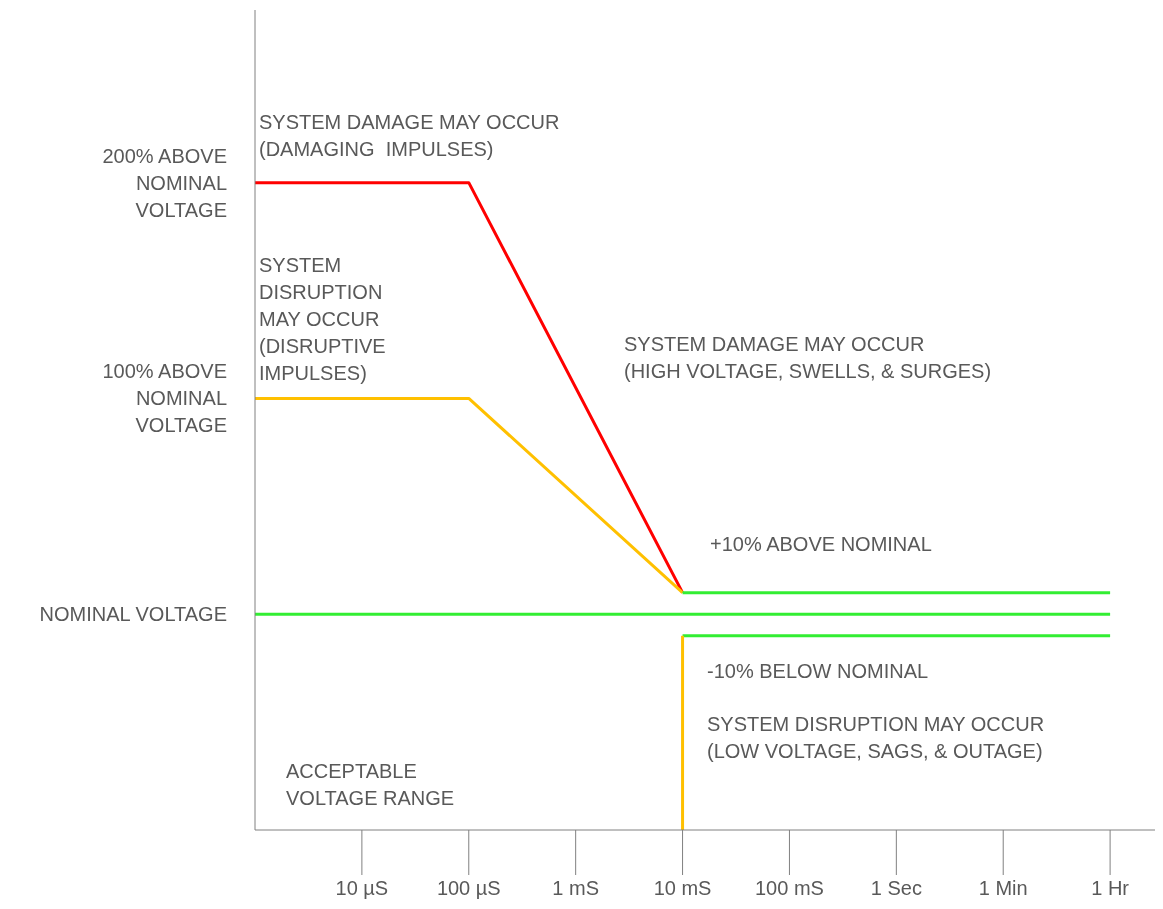 This screenshot has height=909, width=1163. What do you see at coordinates (896, 888) in the screenshot?
I see `x-tick-label: 1 Sec` at bounding box center [896, 888].